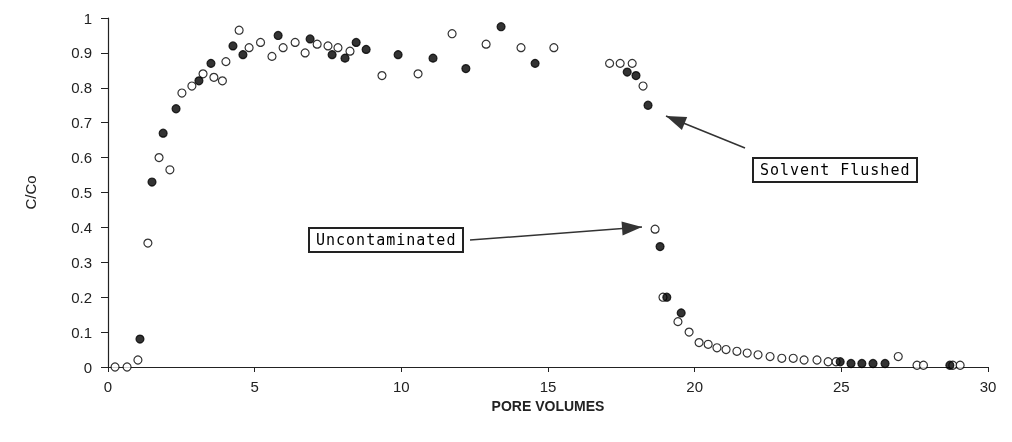 This screenshot has width=1012, height=442. I want to click on y-tick-label: 0.1, so click(81, 332).